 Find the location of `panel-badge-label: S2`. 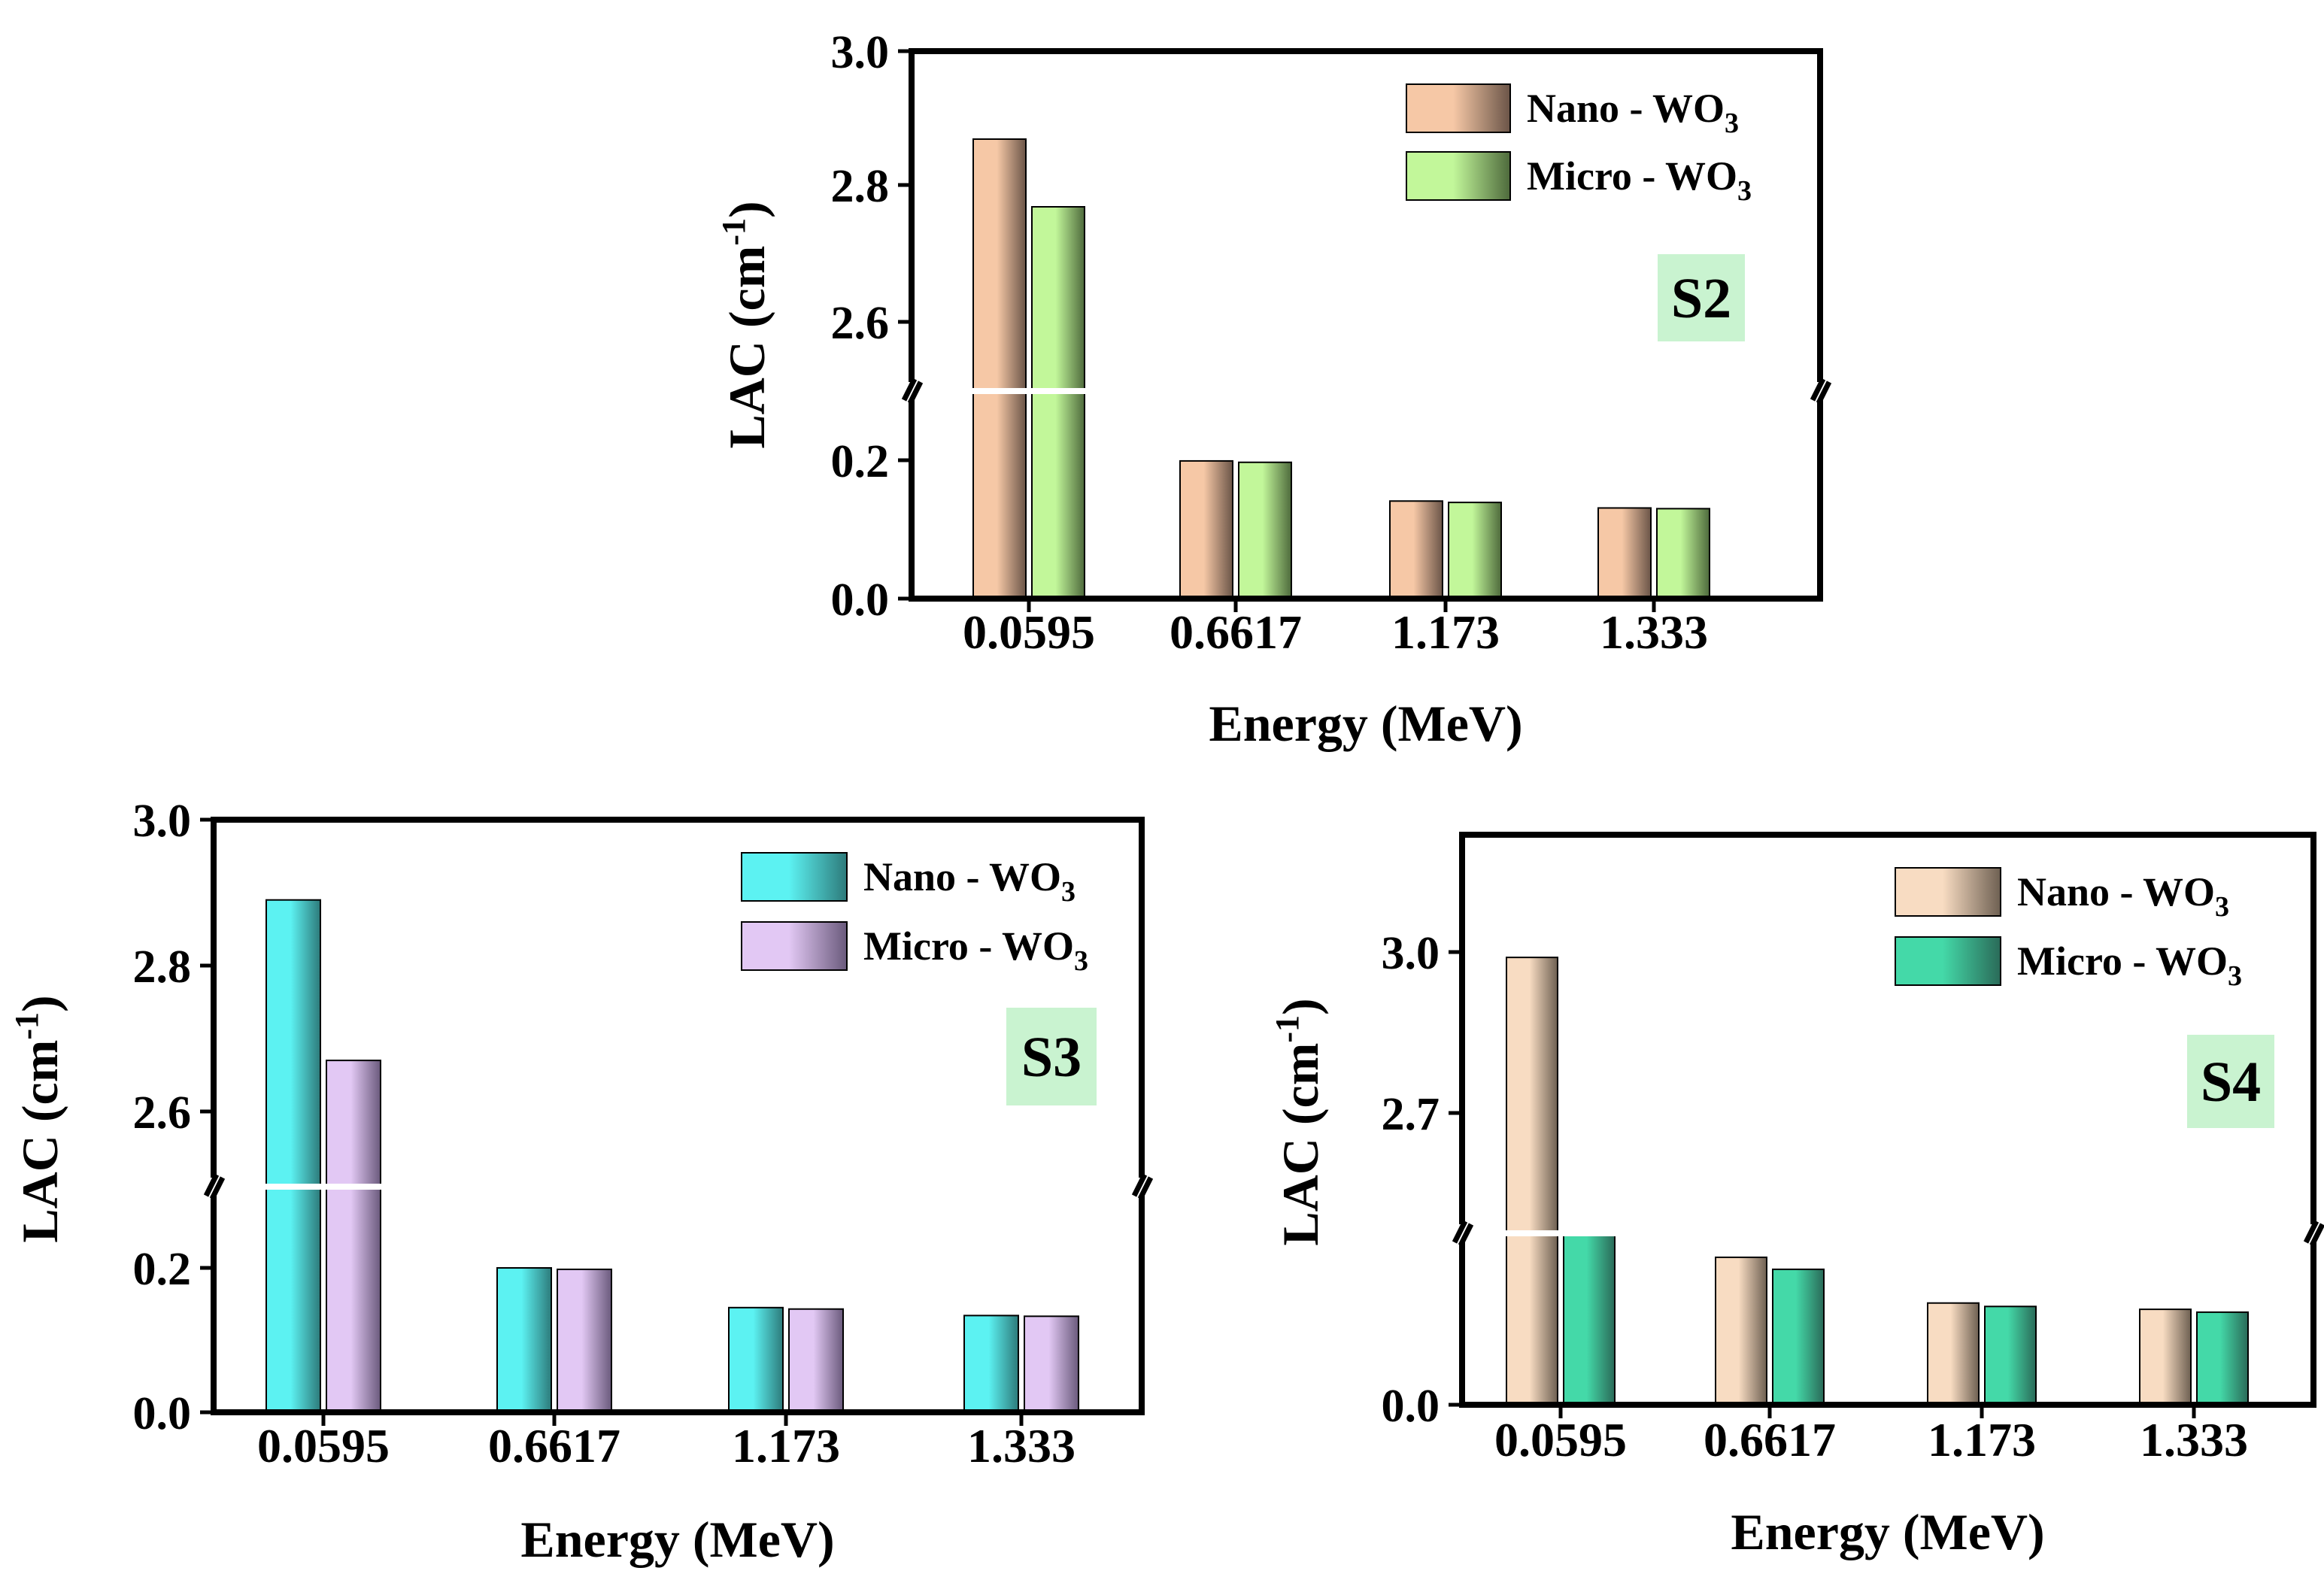

panel-badge-label: S2 is located at coordinates (1701, 298).